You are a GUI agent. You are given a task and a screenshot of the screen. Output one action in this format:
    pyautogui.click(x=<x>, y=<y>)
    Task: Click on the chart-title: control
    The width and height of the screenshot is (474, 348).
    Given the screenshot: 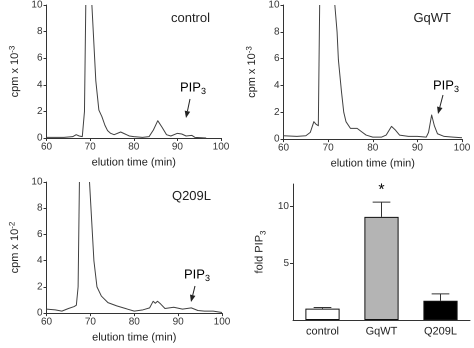 What is the action you would take?
    pyautogui.click(x=190, y=17)
    